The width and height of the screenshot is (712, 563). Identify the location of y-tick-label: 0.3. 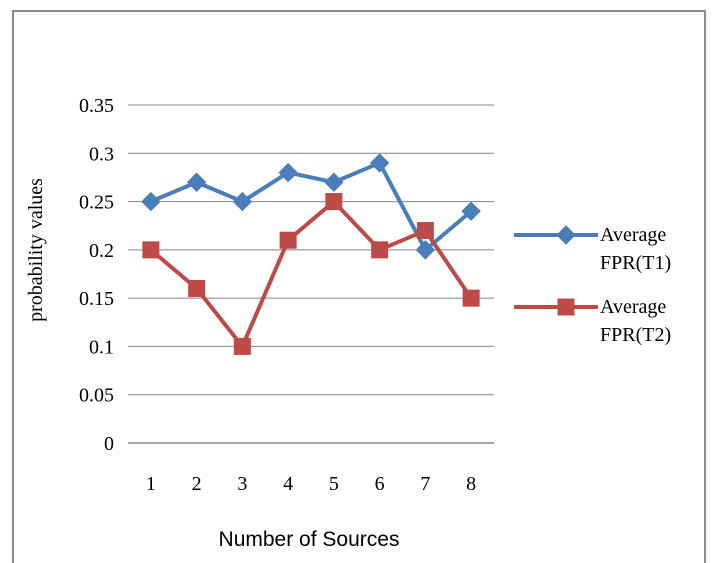
(101, 154).